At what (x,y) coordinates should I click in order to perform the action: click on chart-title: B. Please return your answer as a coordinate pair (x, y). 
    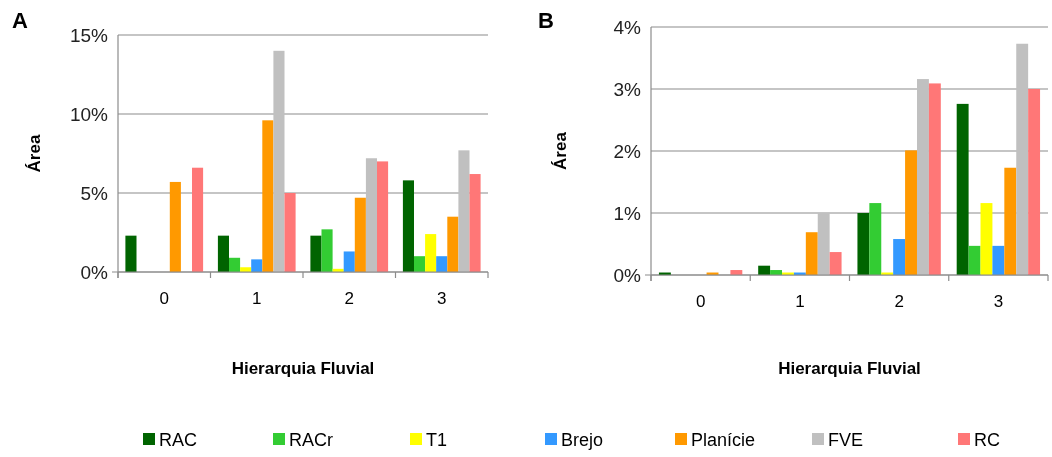
    Looking at the image, I should click on (546, 20).